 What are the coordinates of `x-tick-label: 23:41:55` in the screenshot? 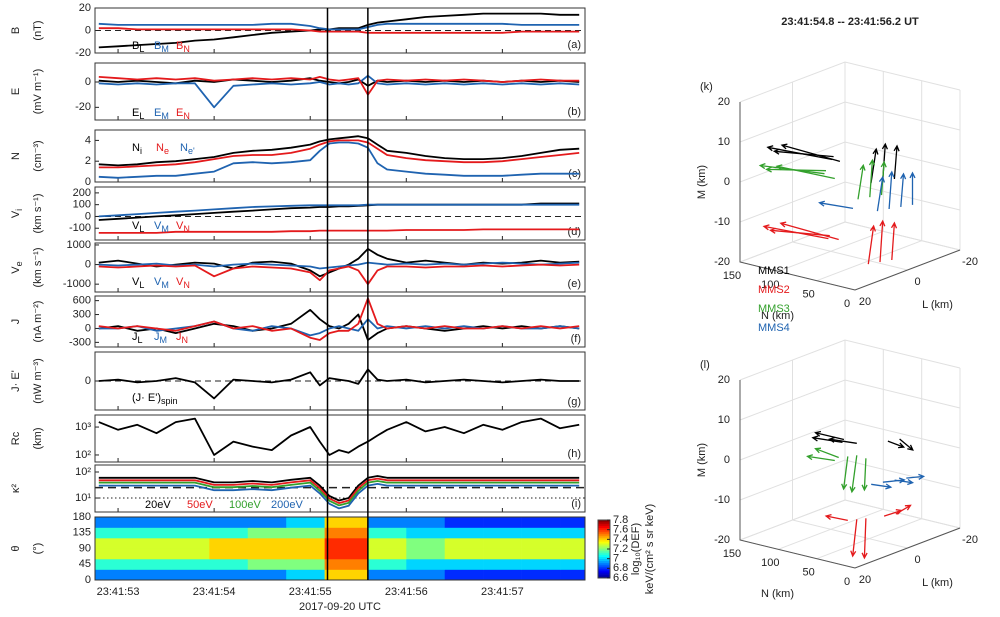 It's located at (310, 592).